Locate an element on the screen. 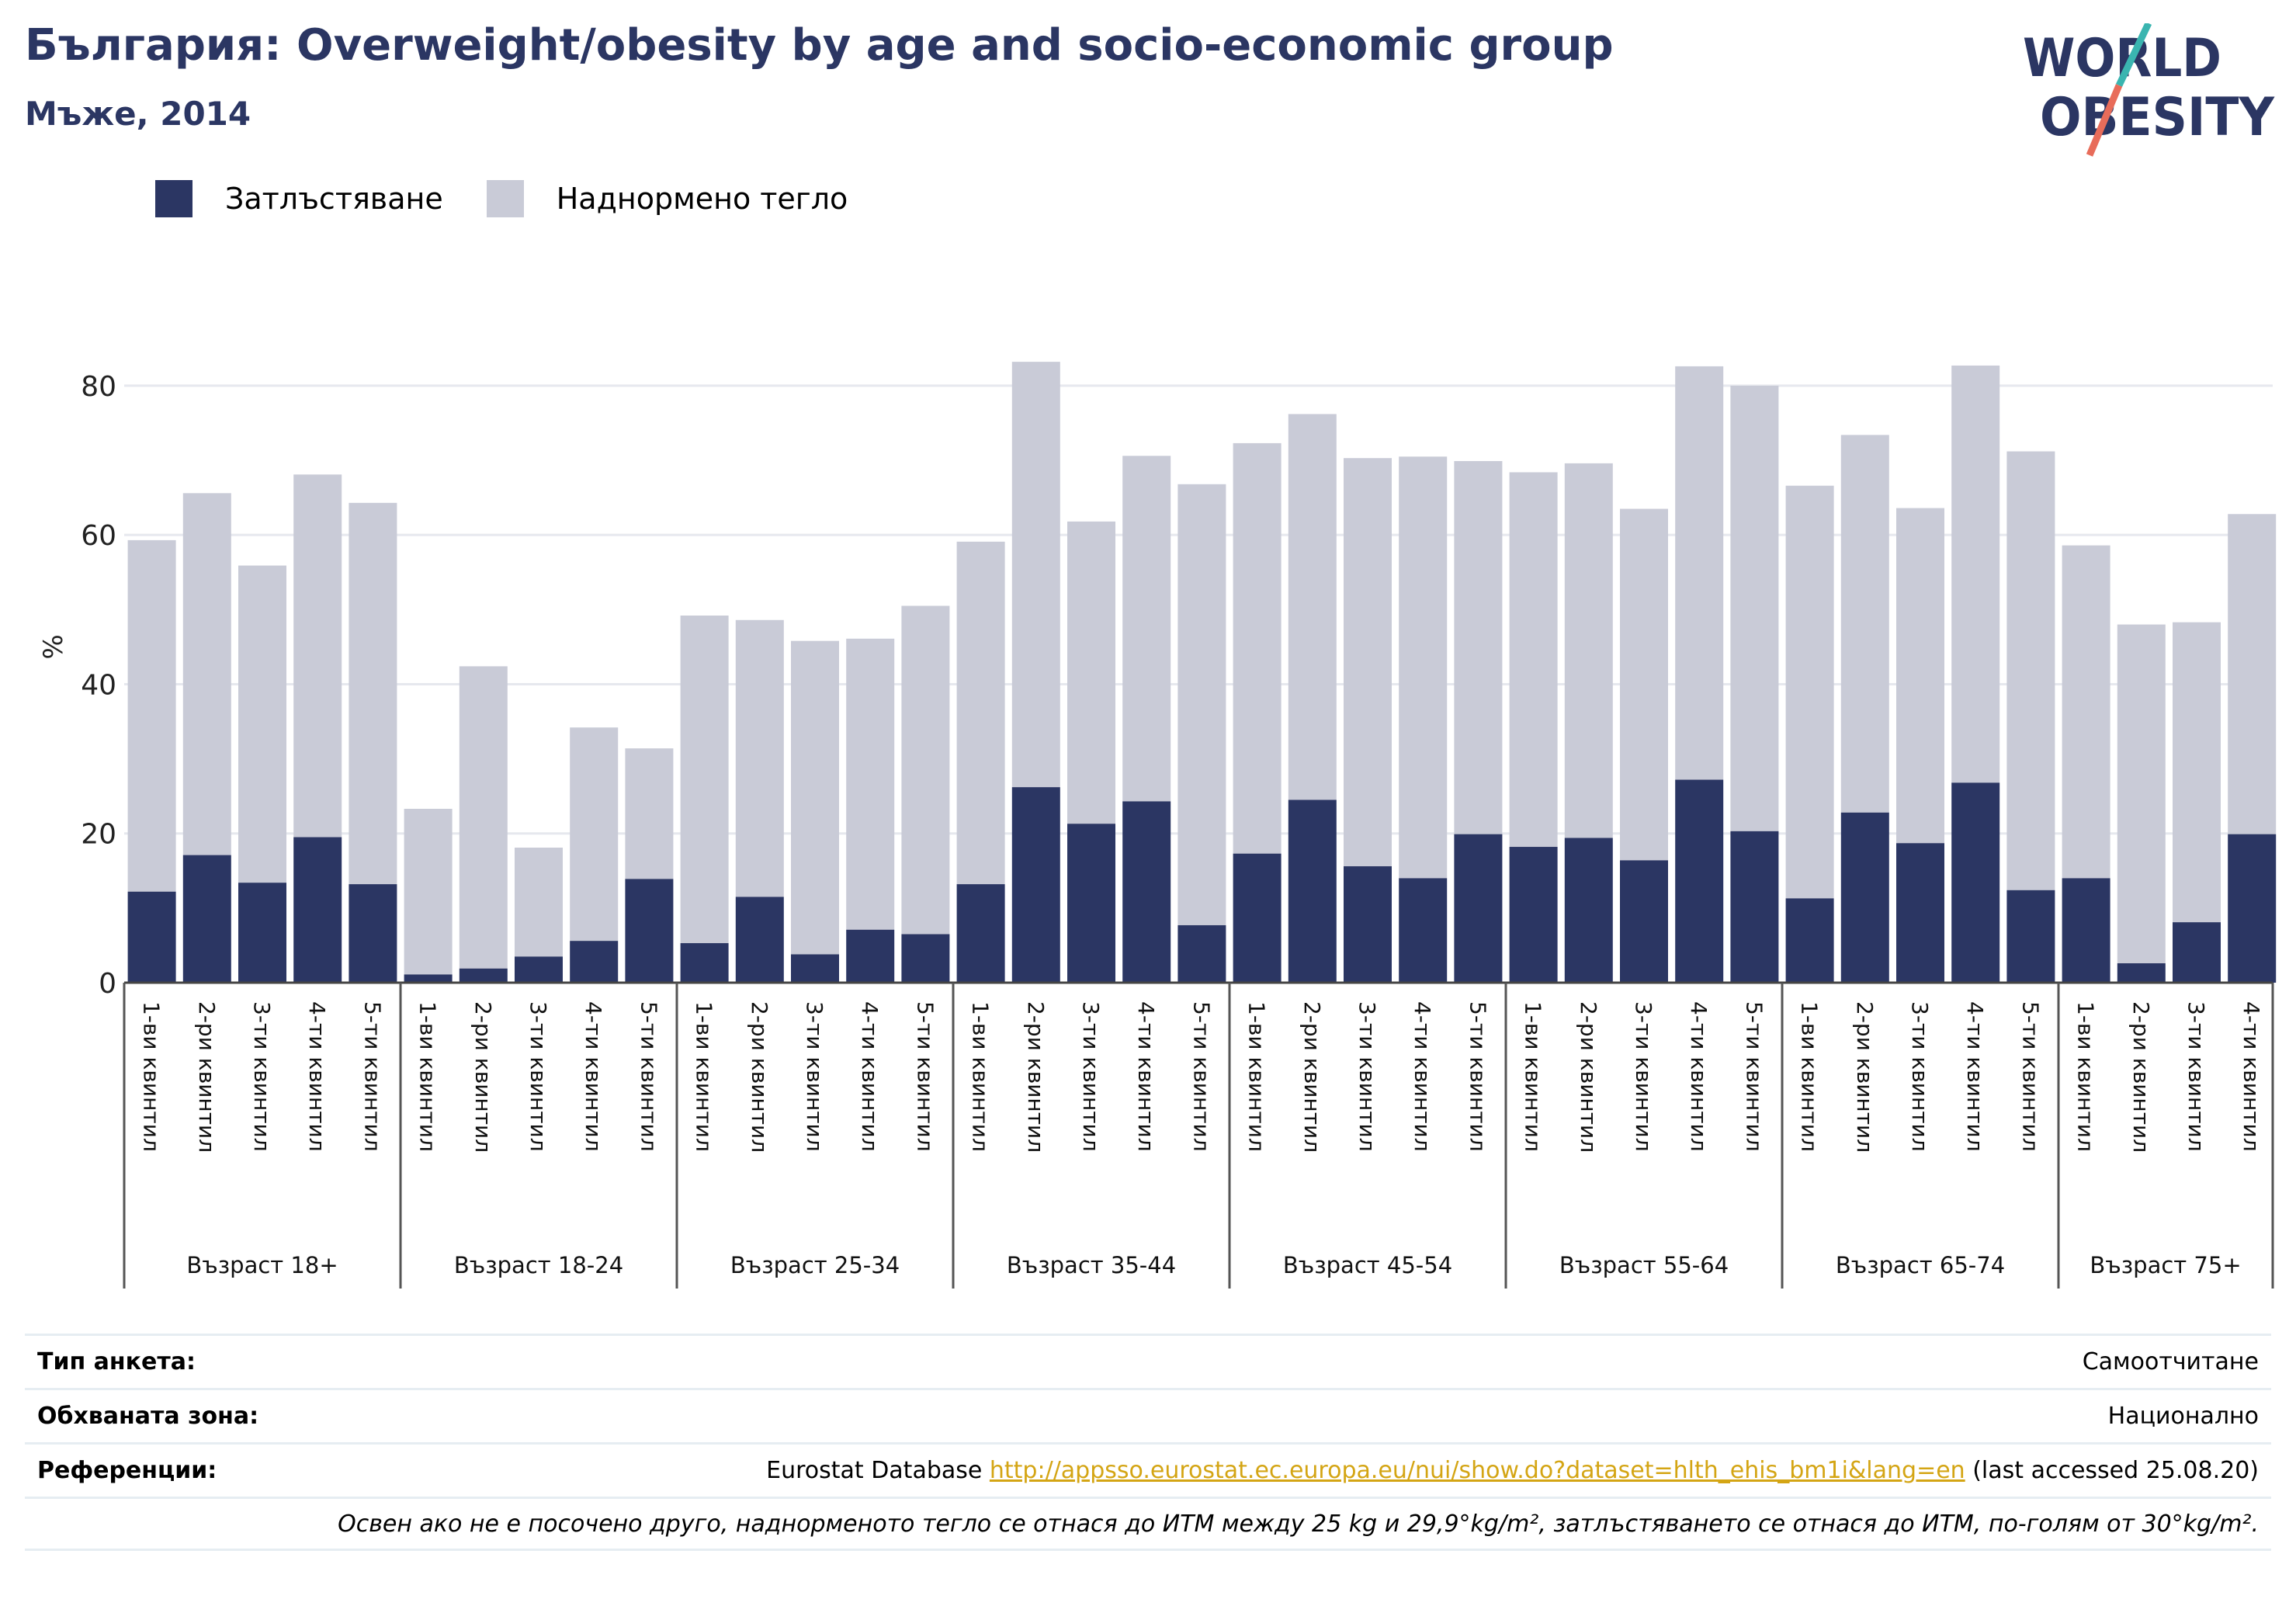 The image size is (2296, 1599). group-label: Възраст 75+ is located at coordinates (2165, 1265).